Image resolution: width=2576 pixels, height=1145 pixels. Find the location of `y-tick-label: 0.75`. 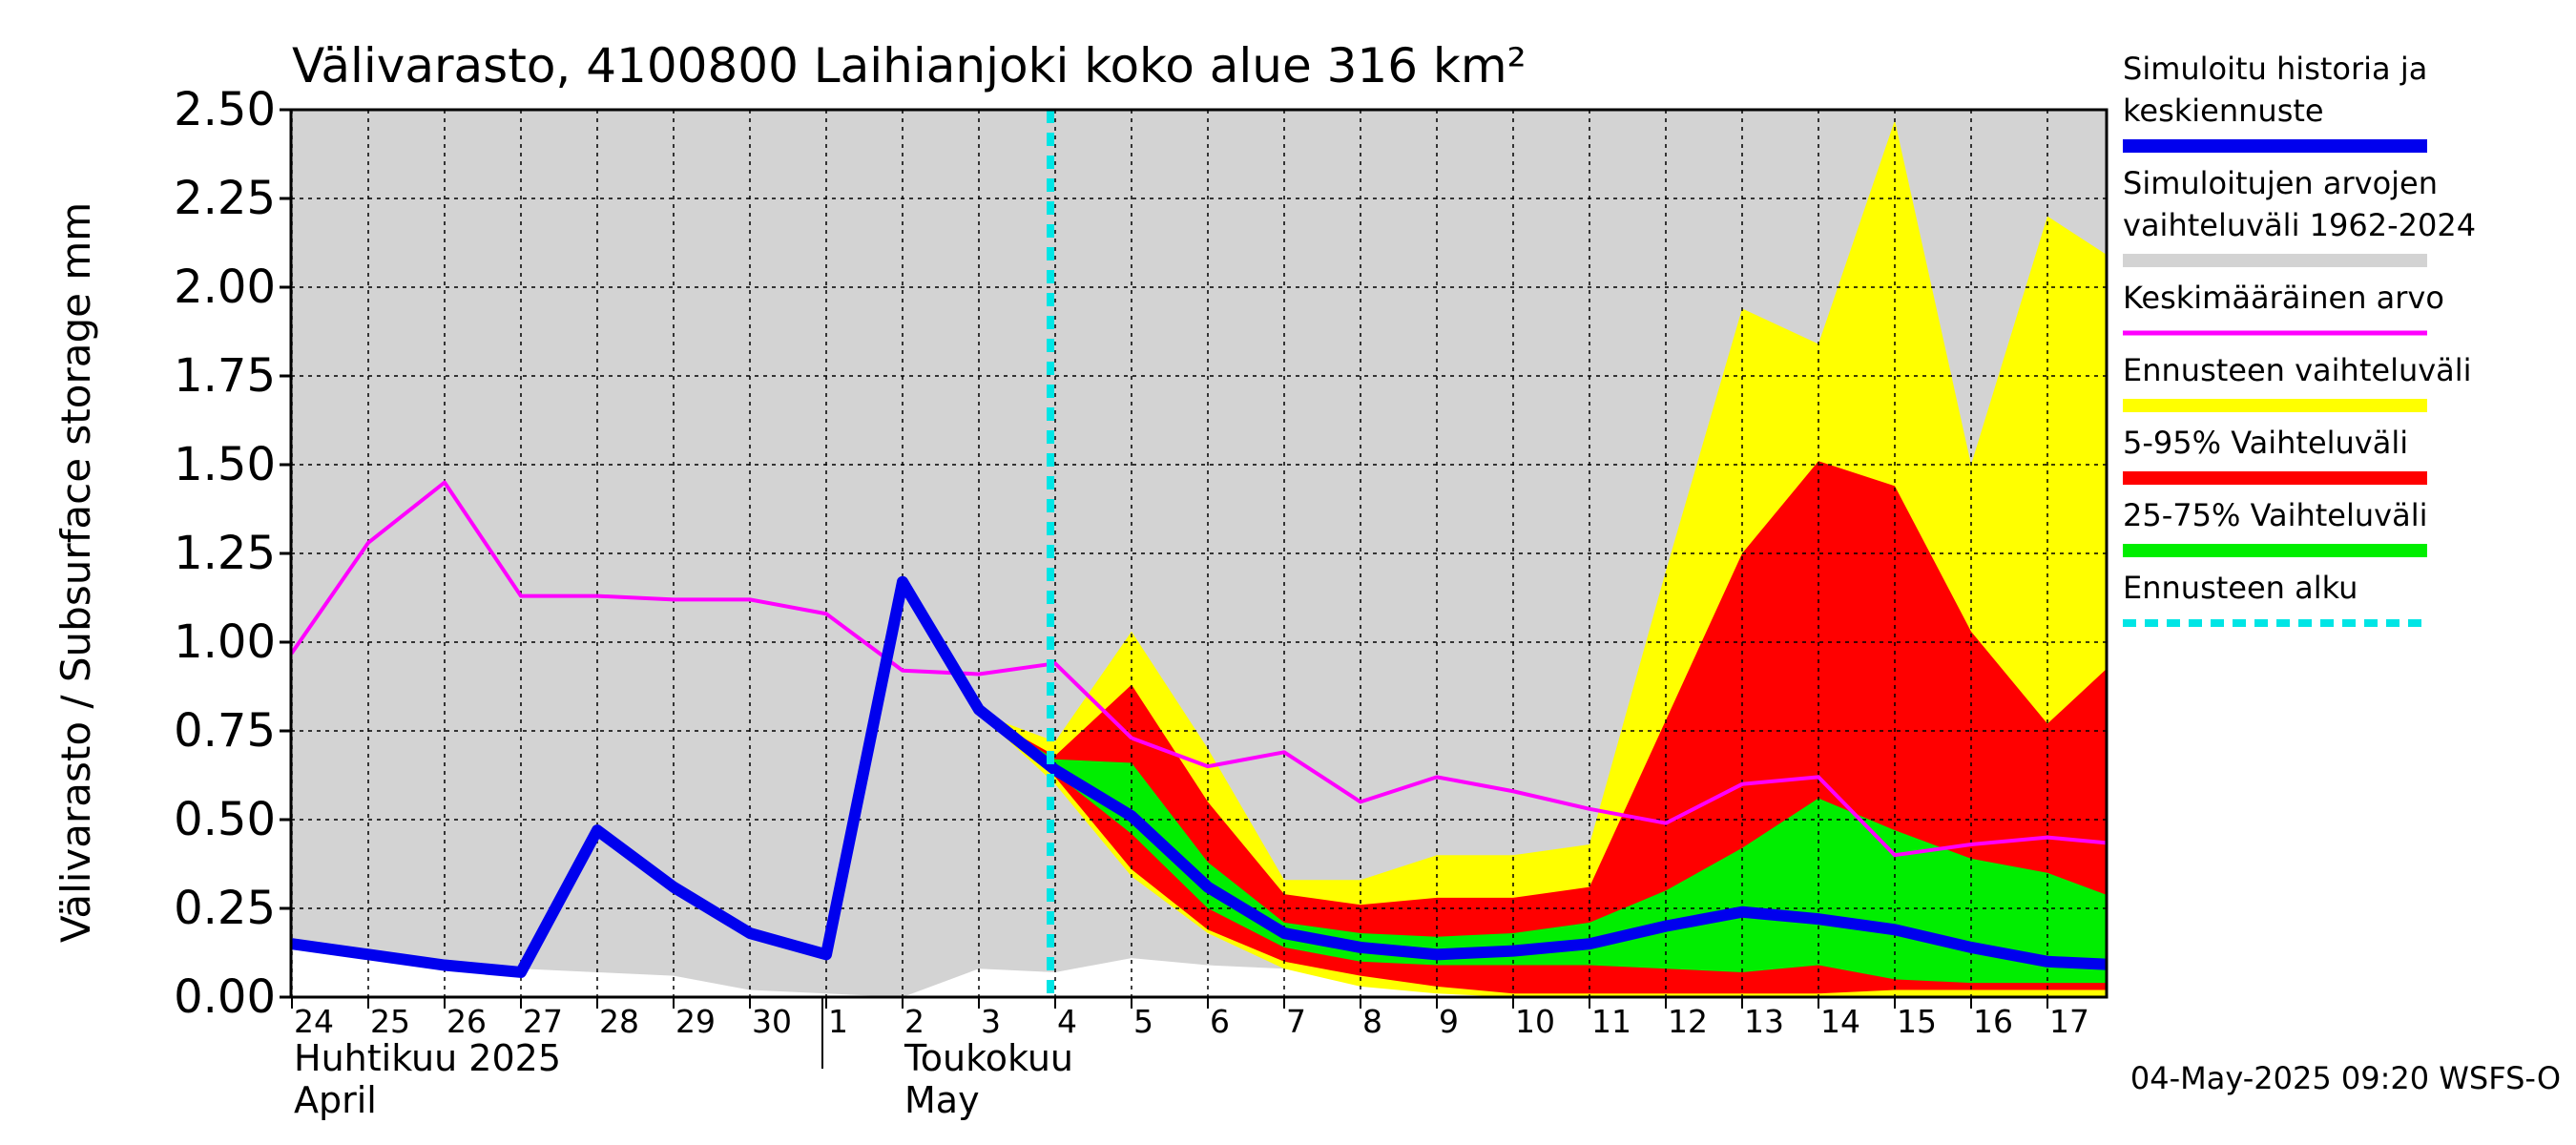

y-tick-label: 0.75 is located at coordinates (225, 731).